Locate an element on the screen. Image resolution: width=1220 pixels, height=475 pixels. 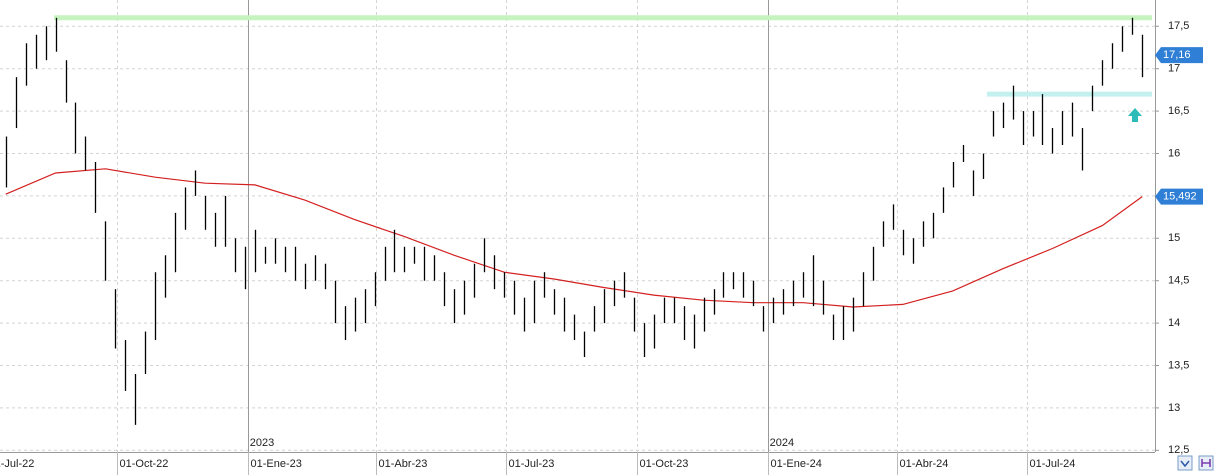
y-tick-label: 14 is located at coordinates (1174, 323).